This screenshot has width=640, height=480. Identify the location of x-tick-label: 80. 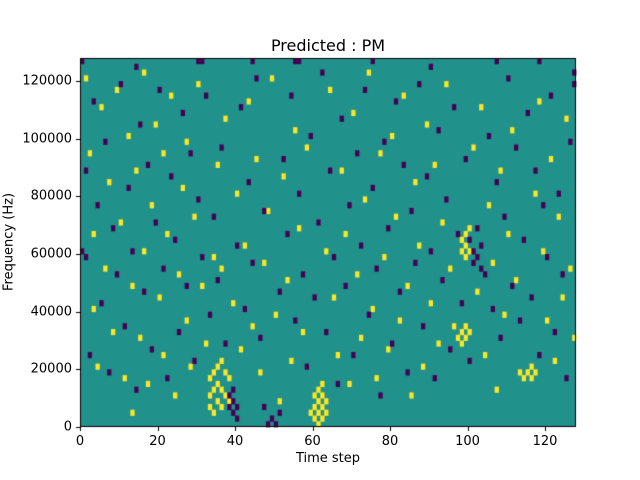
(390, 441).